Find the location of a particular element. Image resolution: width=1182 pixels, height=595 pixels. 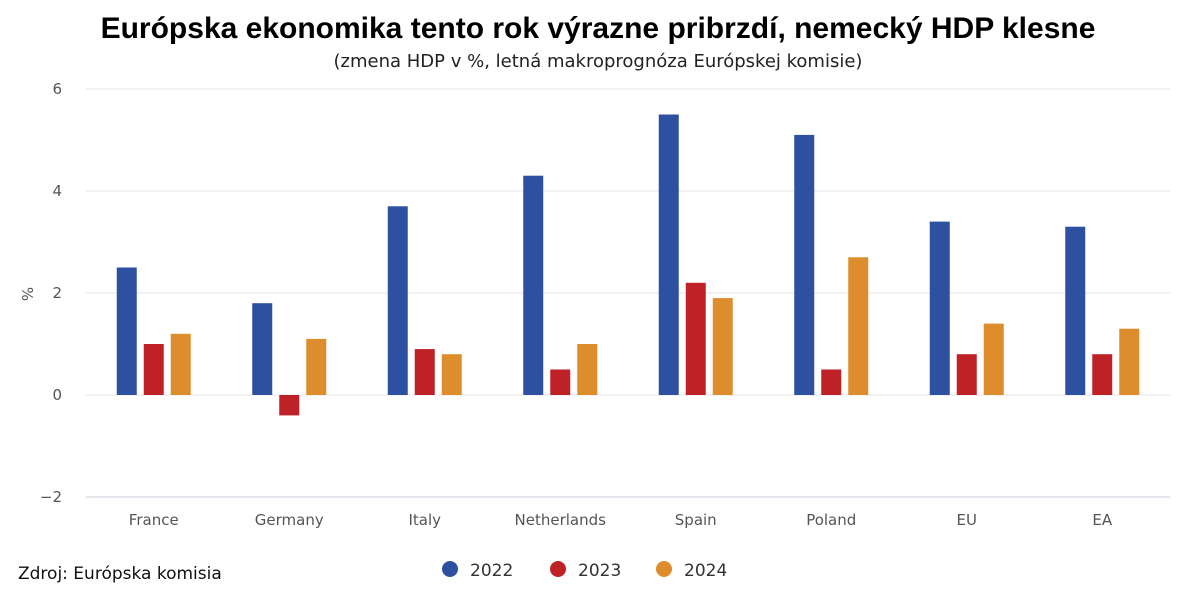

legend-label: 2024 is located at coordinates (705, 571).